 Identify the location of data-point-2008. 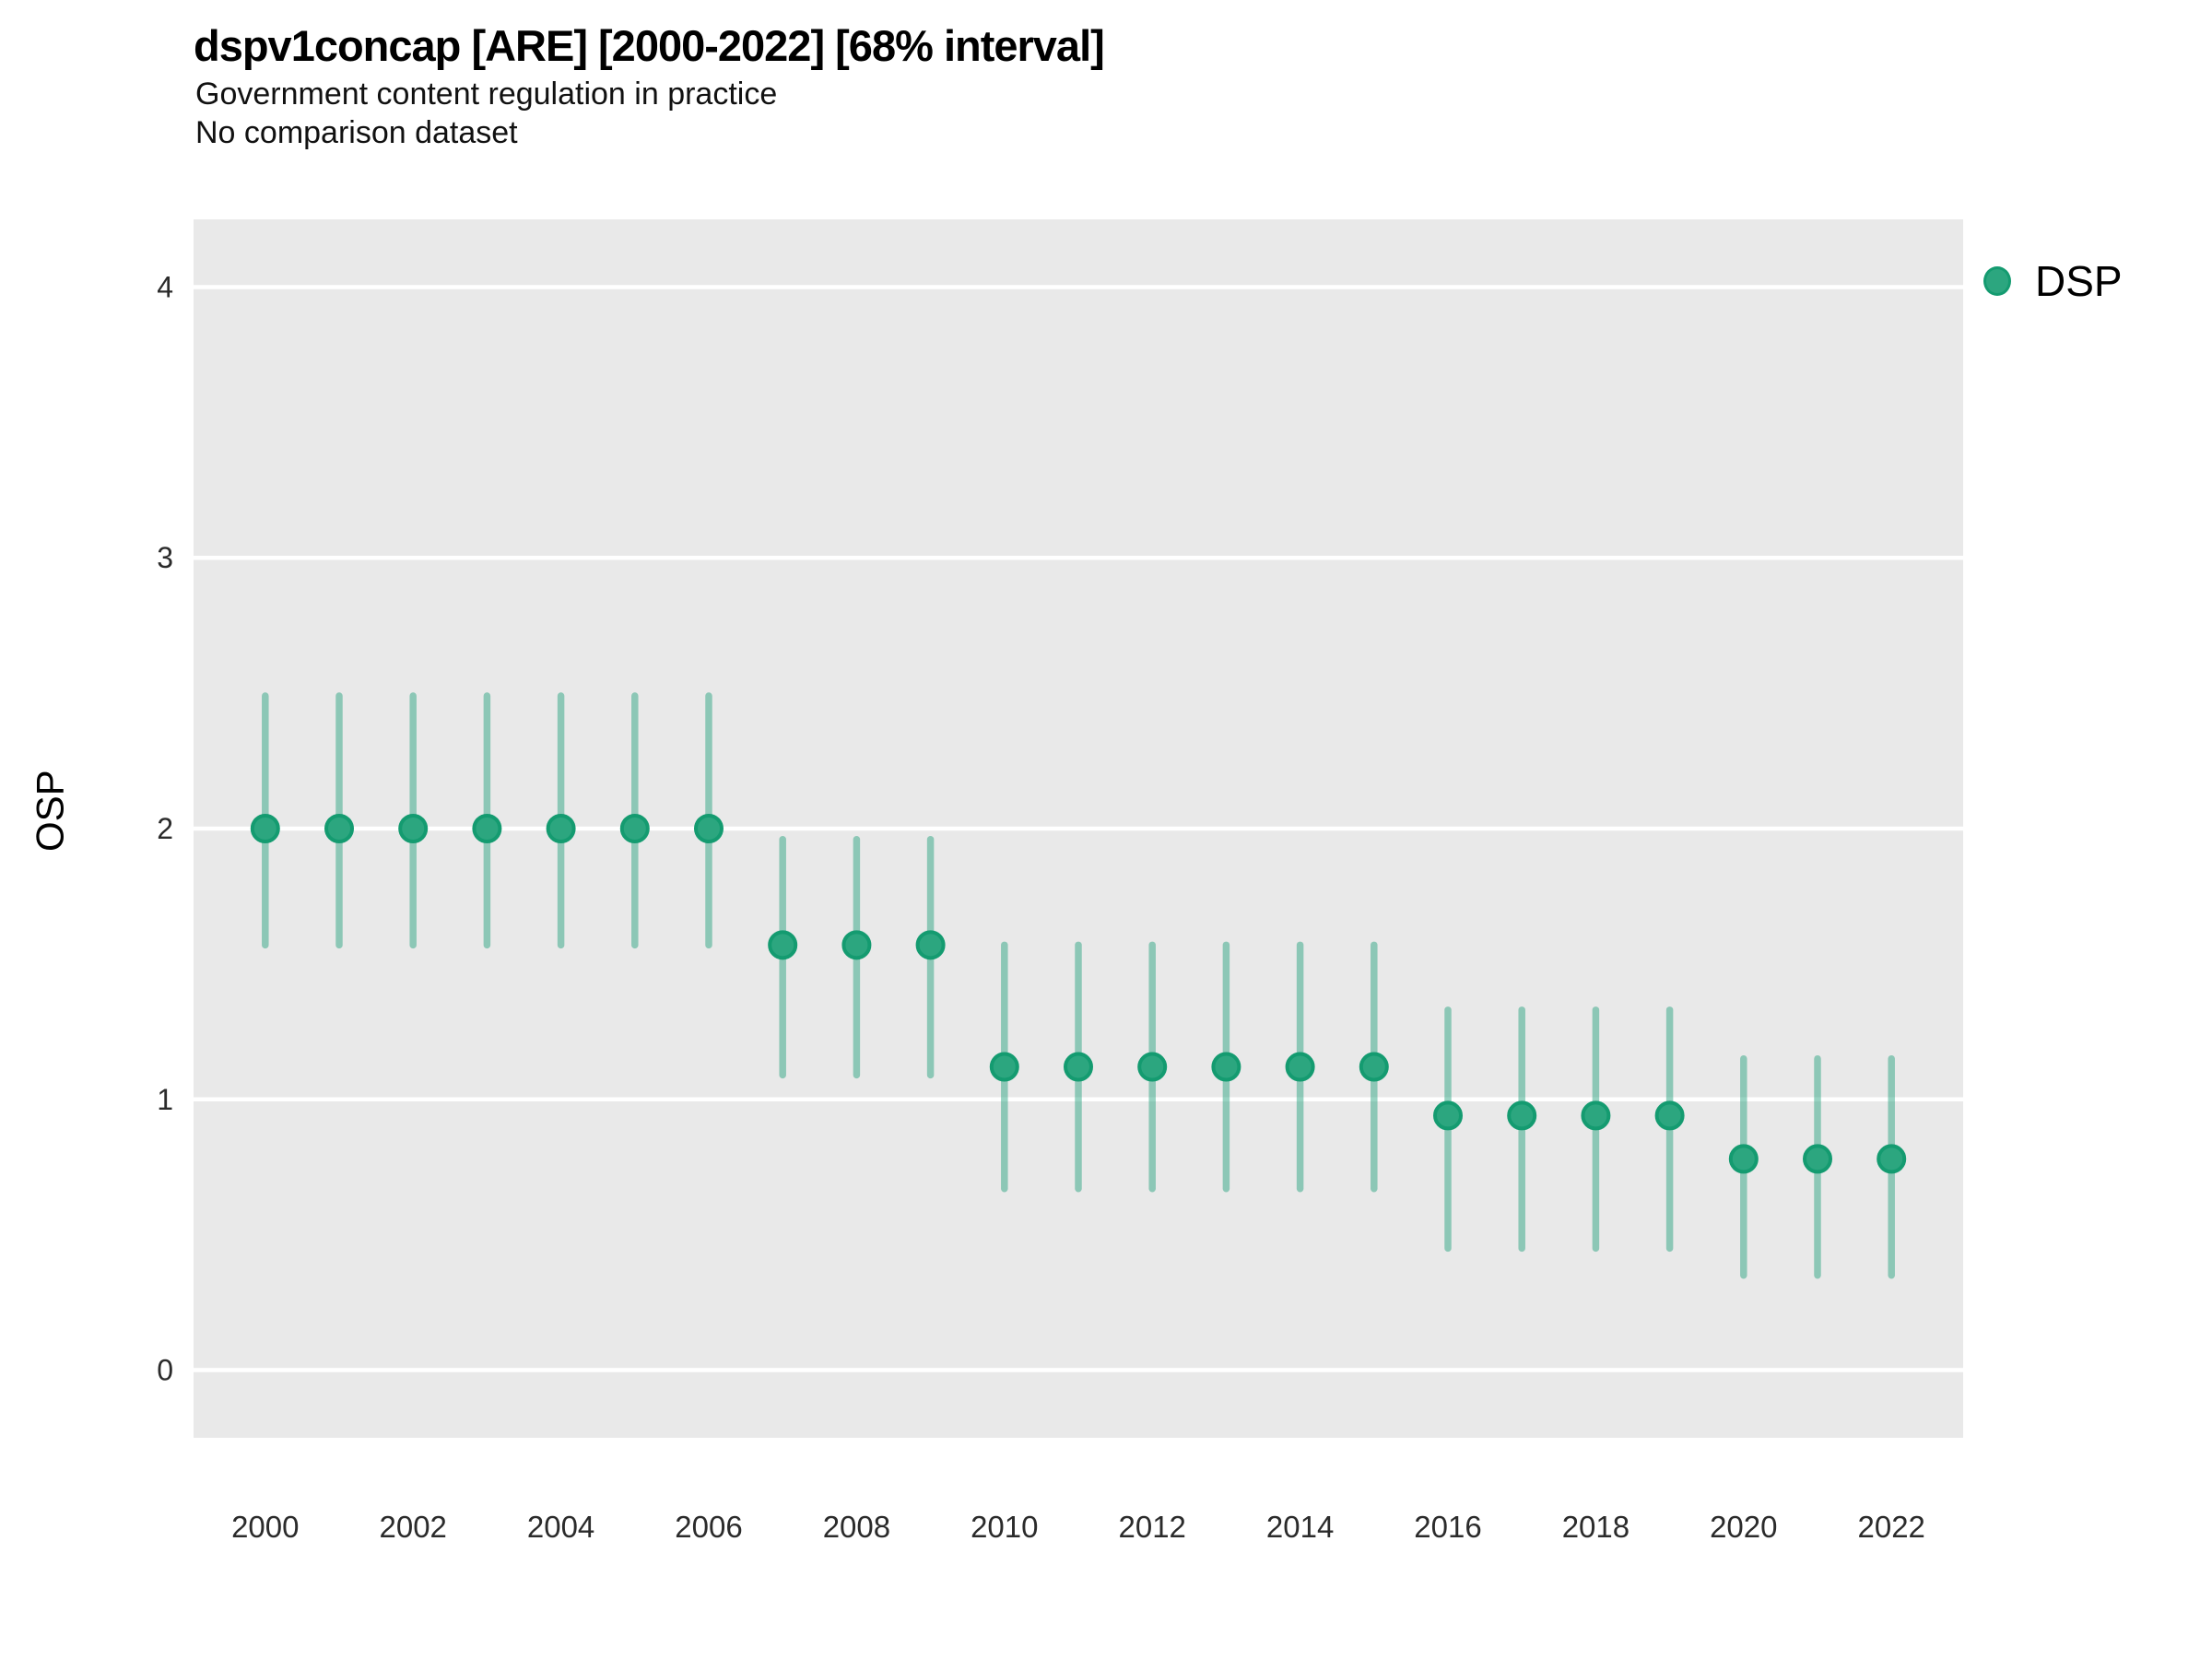
(856, 945).